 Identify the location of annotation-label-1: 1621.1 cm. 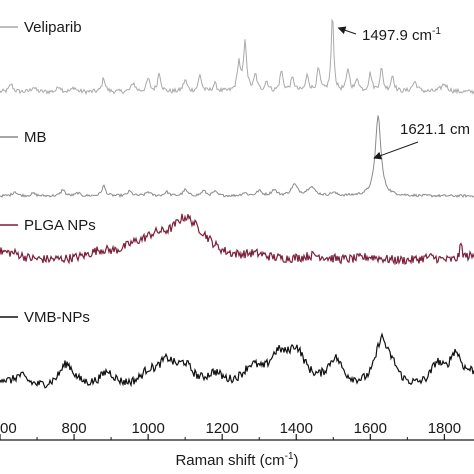
(435, 129).